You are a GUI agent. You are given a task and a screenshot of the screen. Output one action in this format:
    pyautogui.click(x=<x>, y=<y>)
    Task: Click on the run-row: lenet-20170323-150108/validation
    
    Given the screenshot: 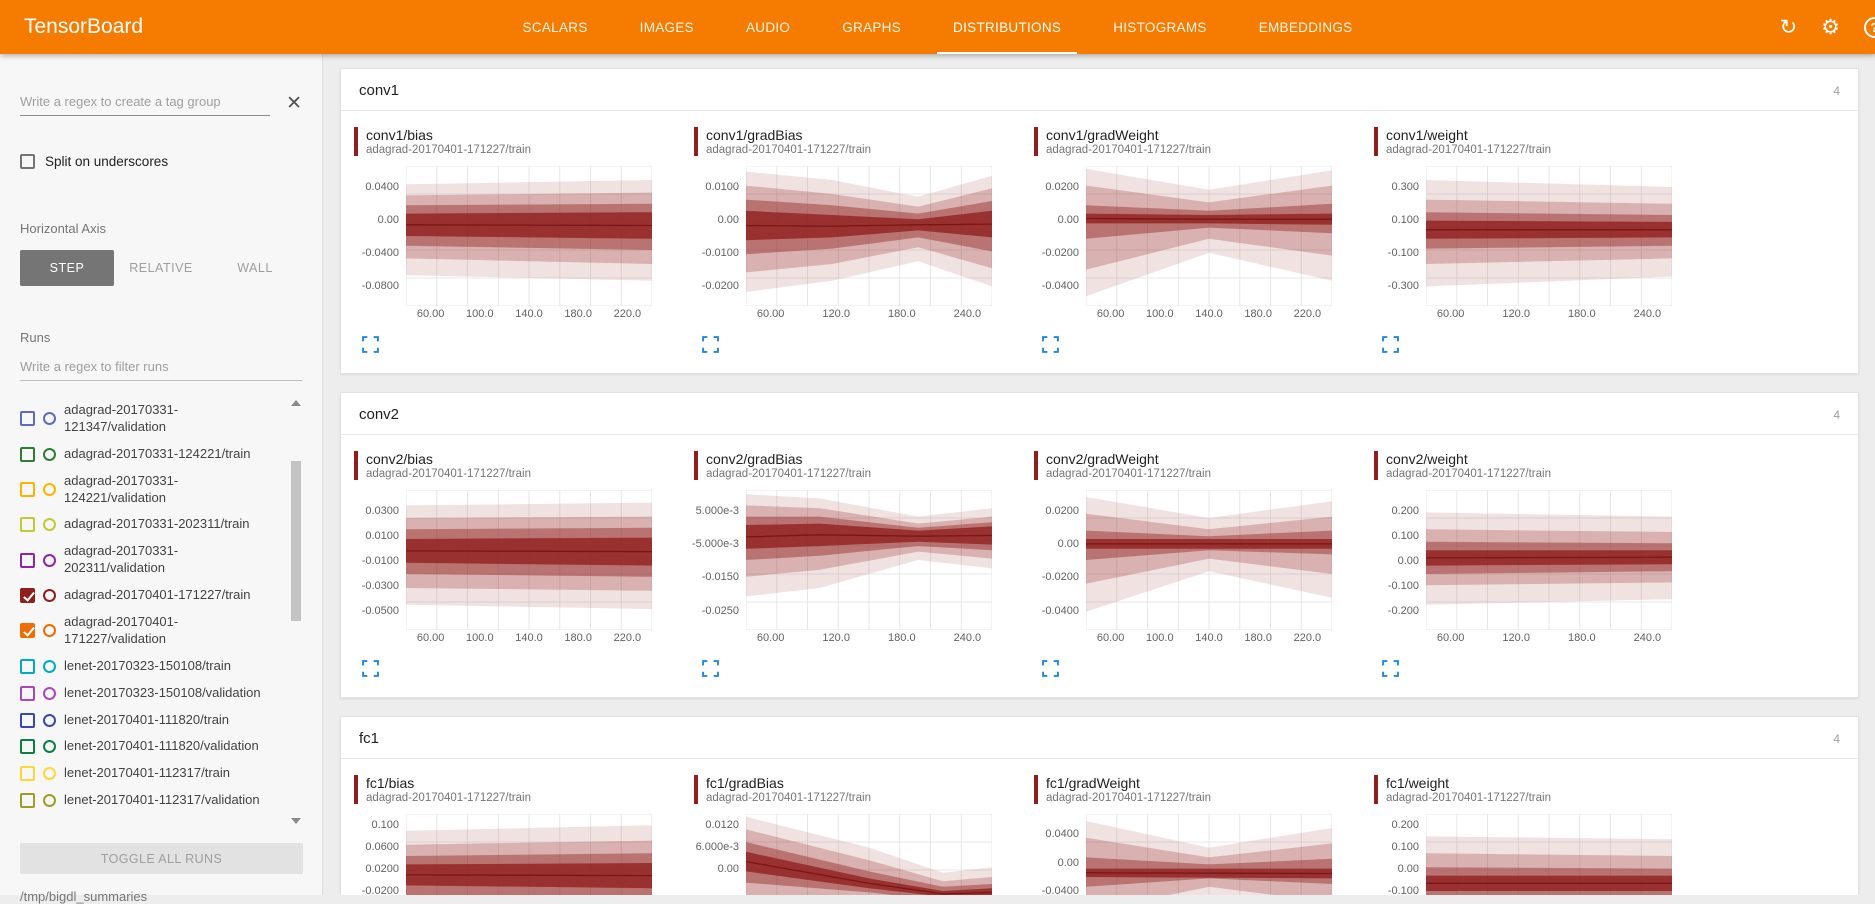 What is the action you would take?
    pyautogui.click(x=149, y=693)
    